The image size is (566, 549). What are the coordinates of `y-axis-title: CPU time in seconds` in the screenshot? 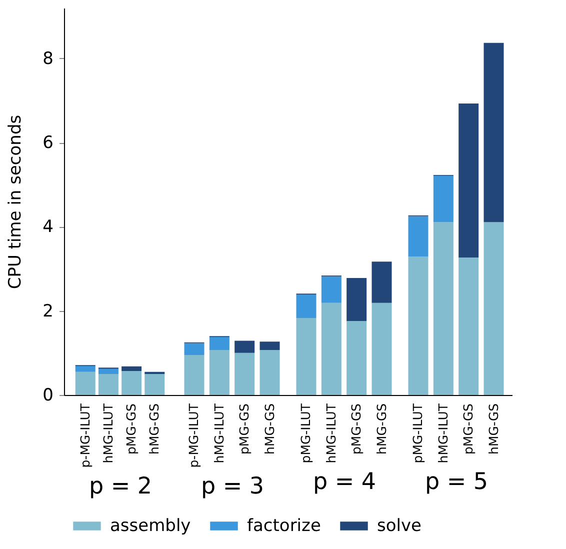 It's located at (16, 202).